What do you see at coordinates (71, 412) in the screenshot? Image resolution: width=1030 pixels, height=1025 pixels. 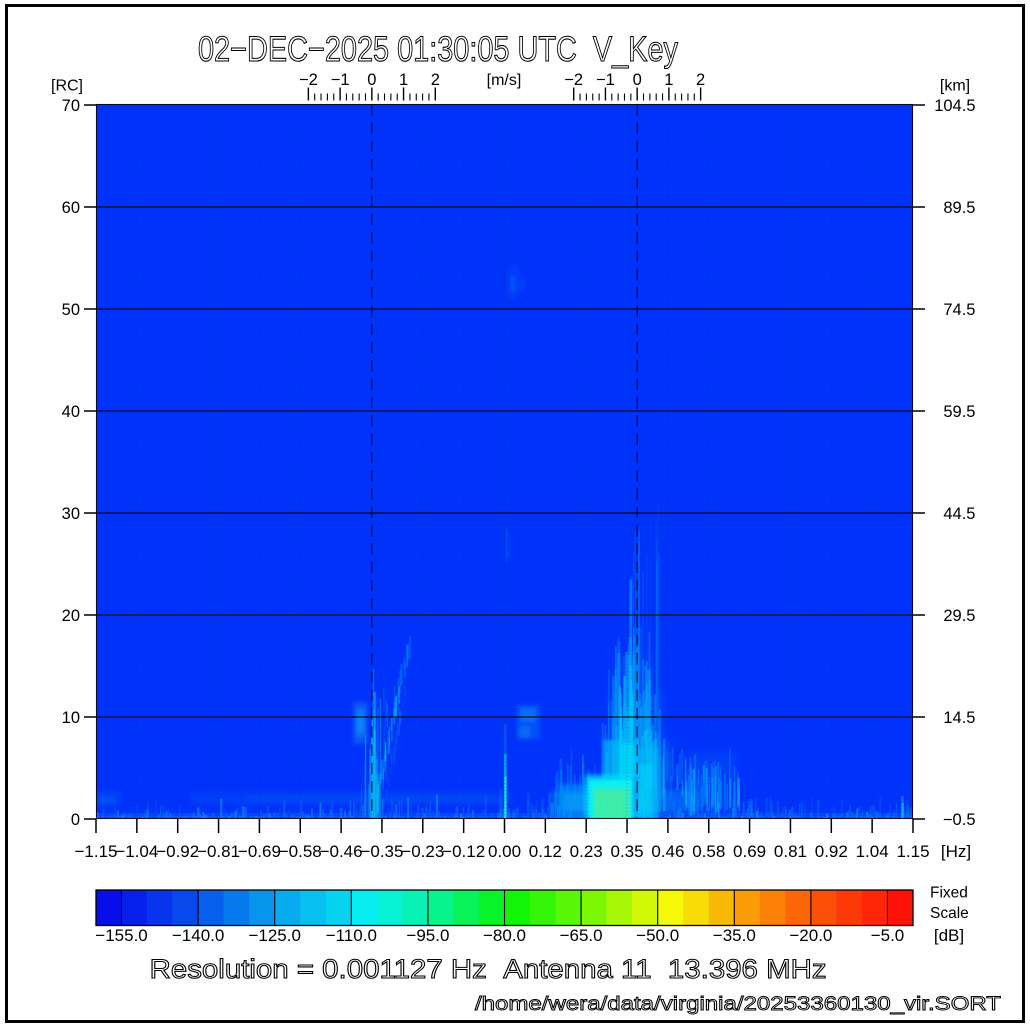 I see `svg-text: 40` at bounding box center [71, 412].